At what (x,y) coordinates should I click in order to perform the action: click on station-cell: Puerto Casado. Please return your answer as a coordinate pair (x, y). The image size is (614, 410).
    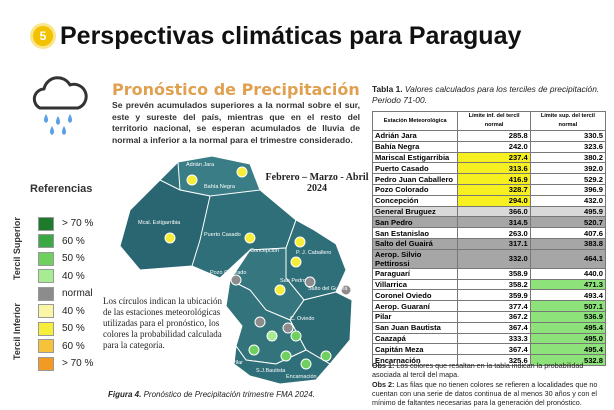
    Looking at the image, I should click on (415, 168).